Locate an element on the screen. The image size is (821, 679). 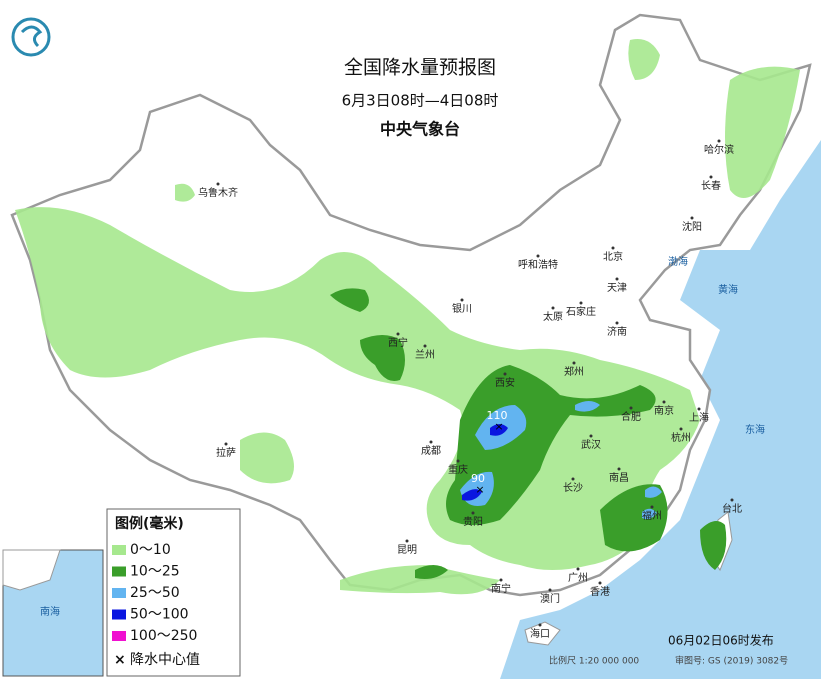
city-label: 福州 is located at coordinates (652, 515).